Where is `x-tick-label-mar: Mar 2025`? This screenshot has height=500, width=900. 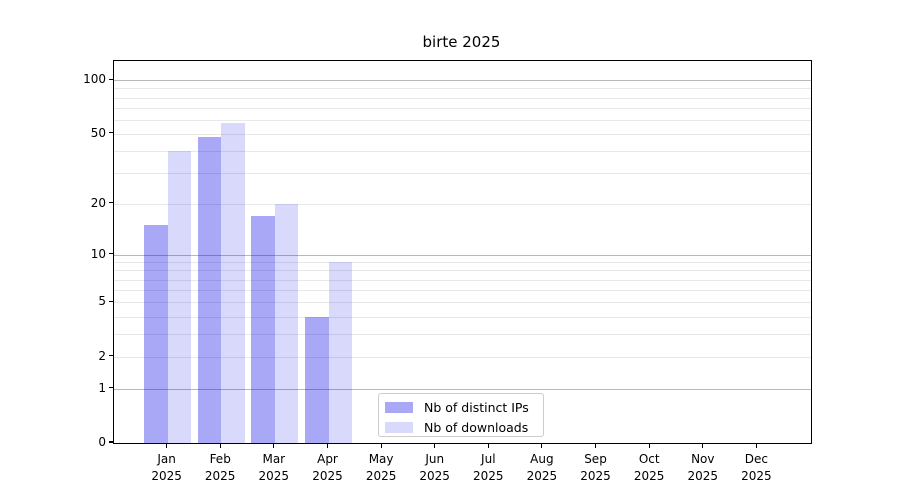
x-tick-label-mar: Mar 2025 is located at coordinates (274, 468).